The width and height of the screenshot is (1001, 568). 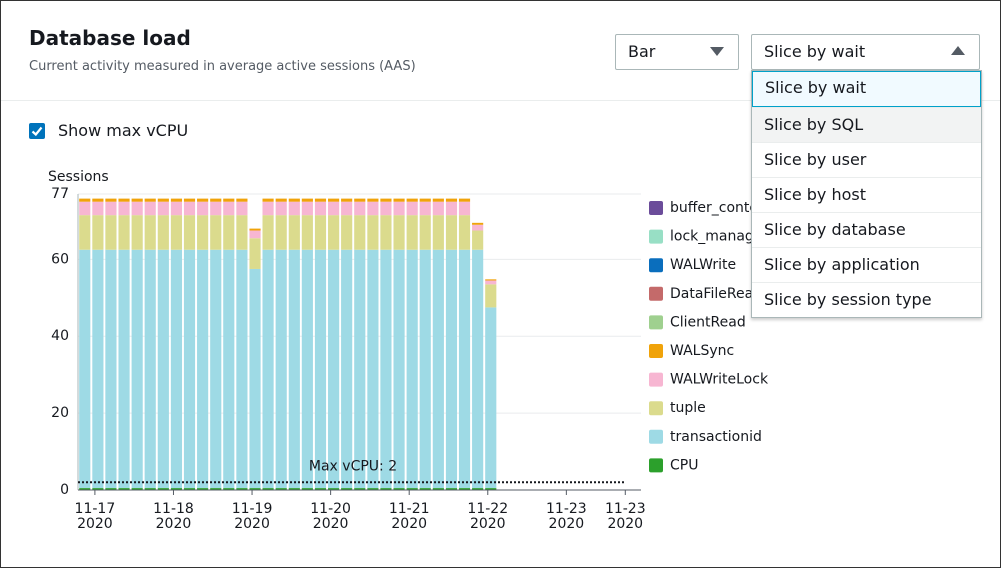 I want to click on slice-select: Slice by wait, so click(x=865, y=52).